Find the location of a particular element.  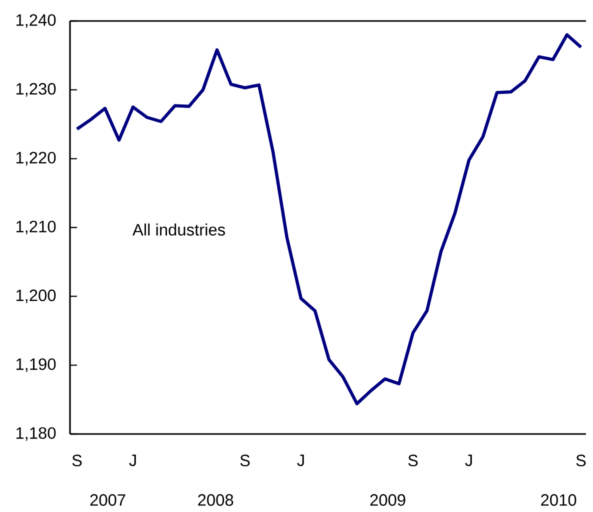

y-tick-label: 1,240 is located at coordinates (36, 21).